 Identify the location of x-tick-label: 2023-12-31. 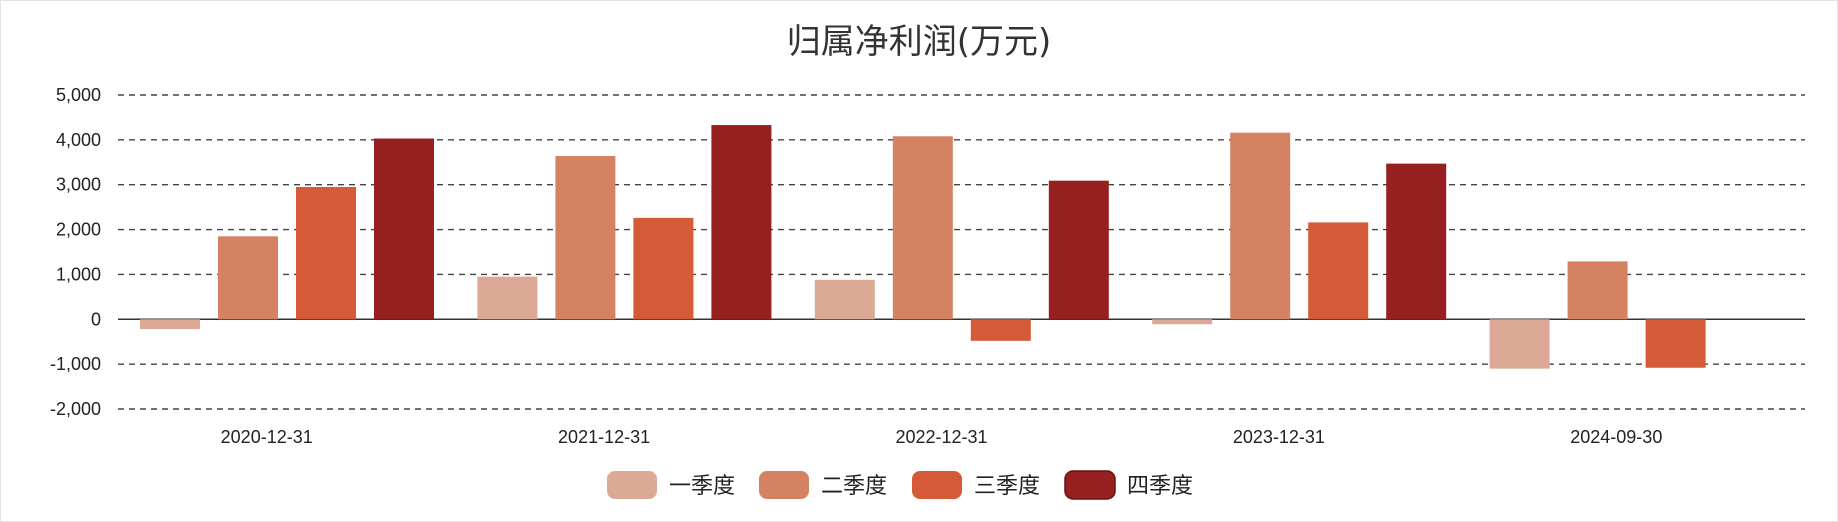
(1279, 437).